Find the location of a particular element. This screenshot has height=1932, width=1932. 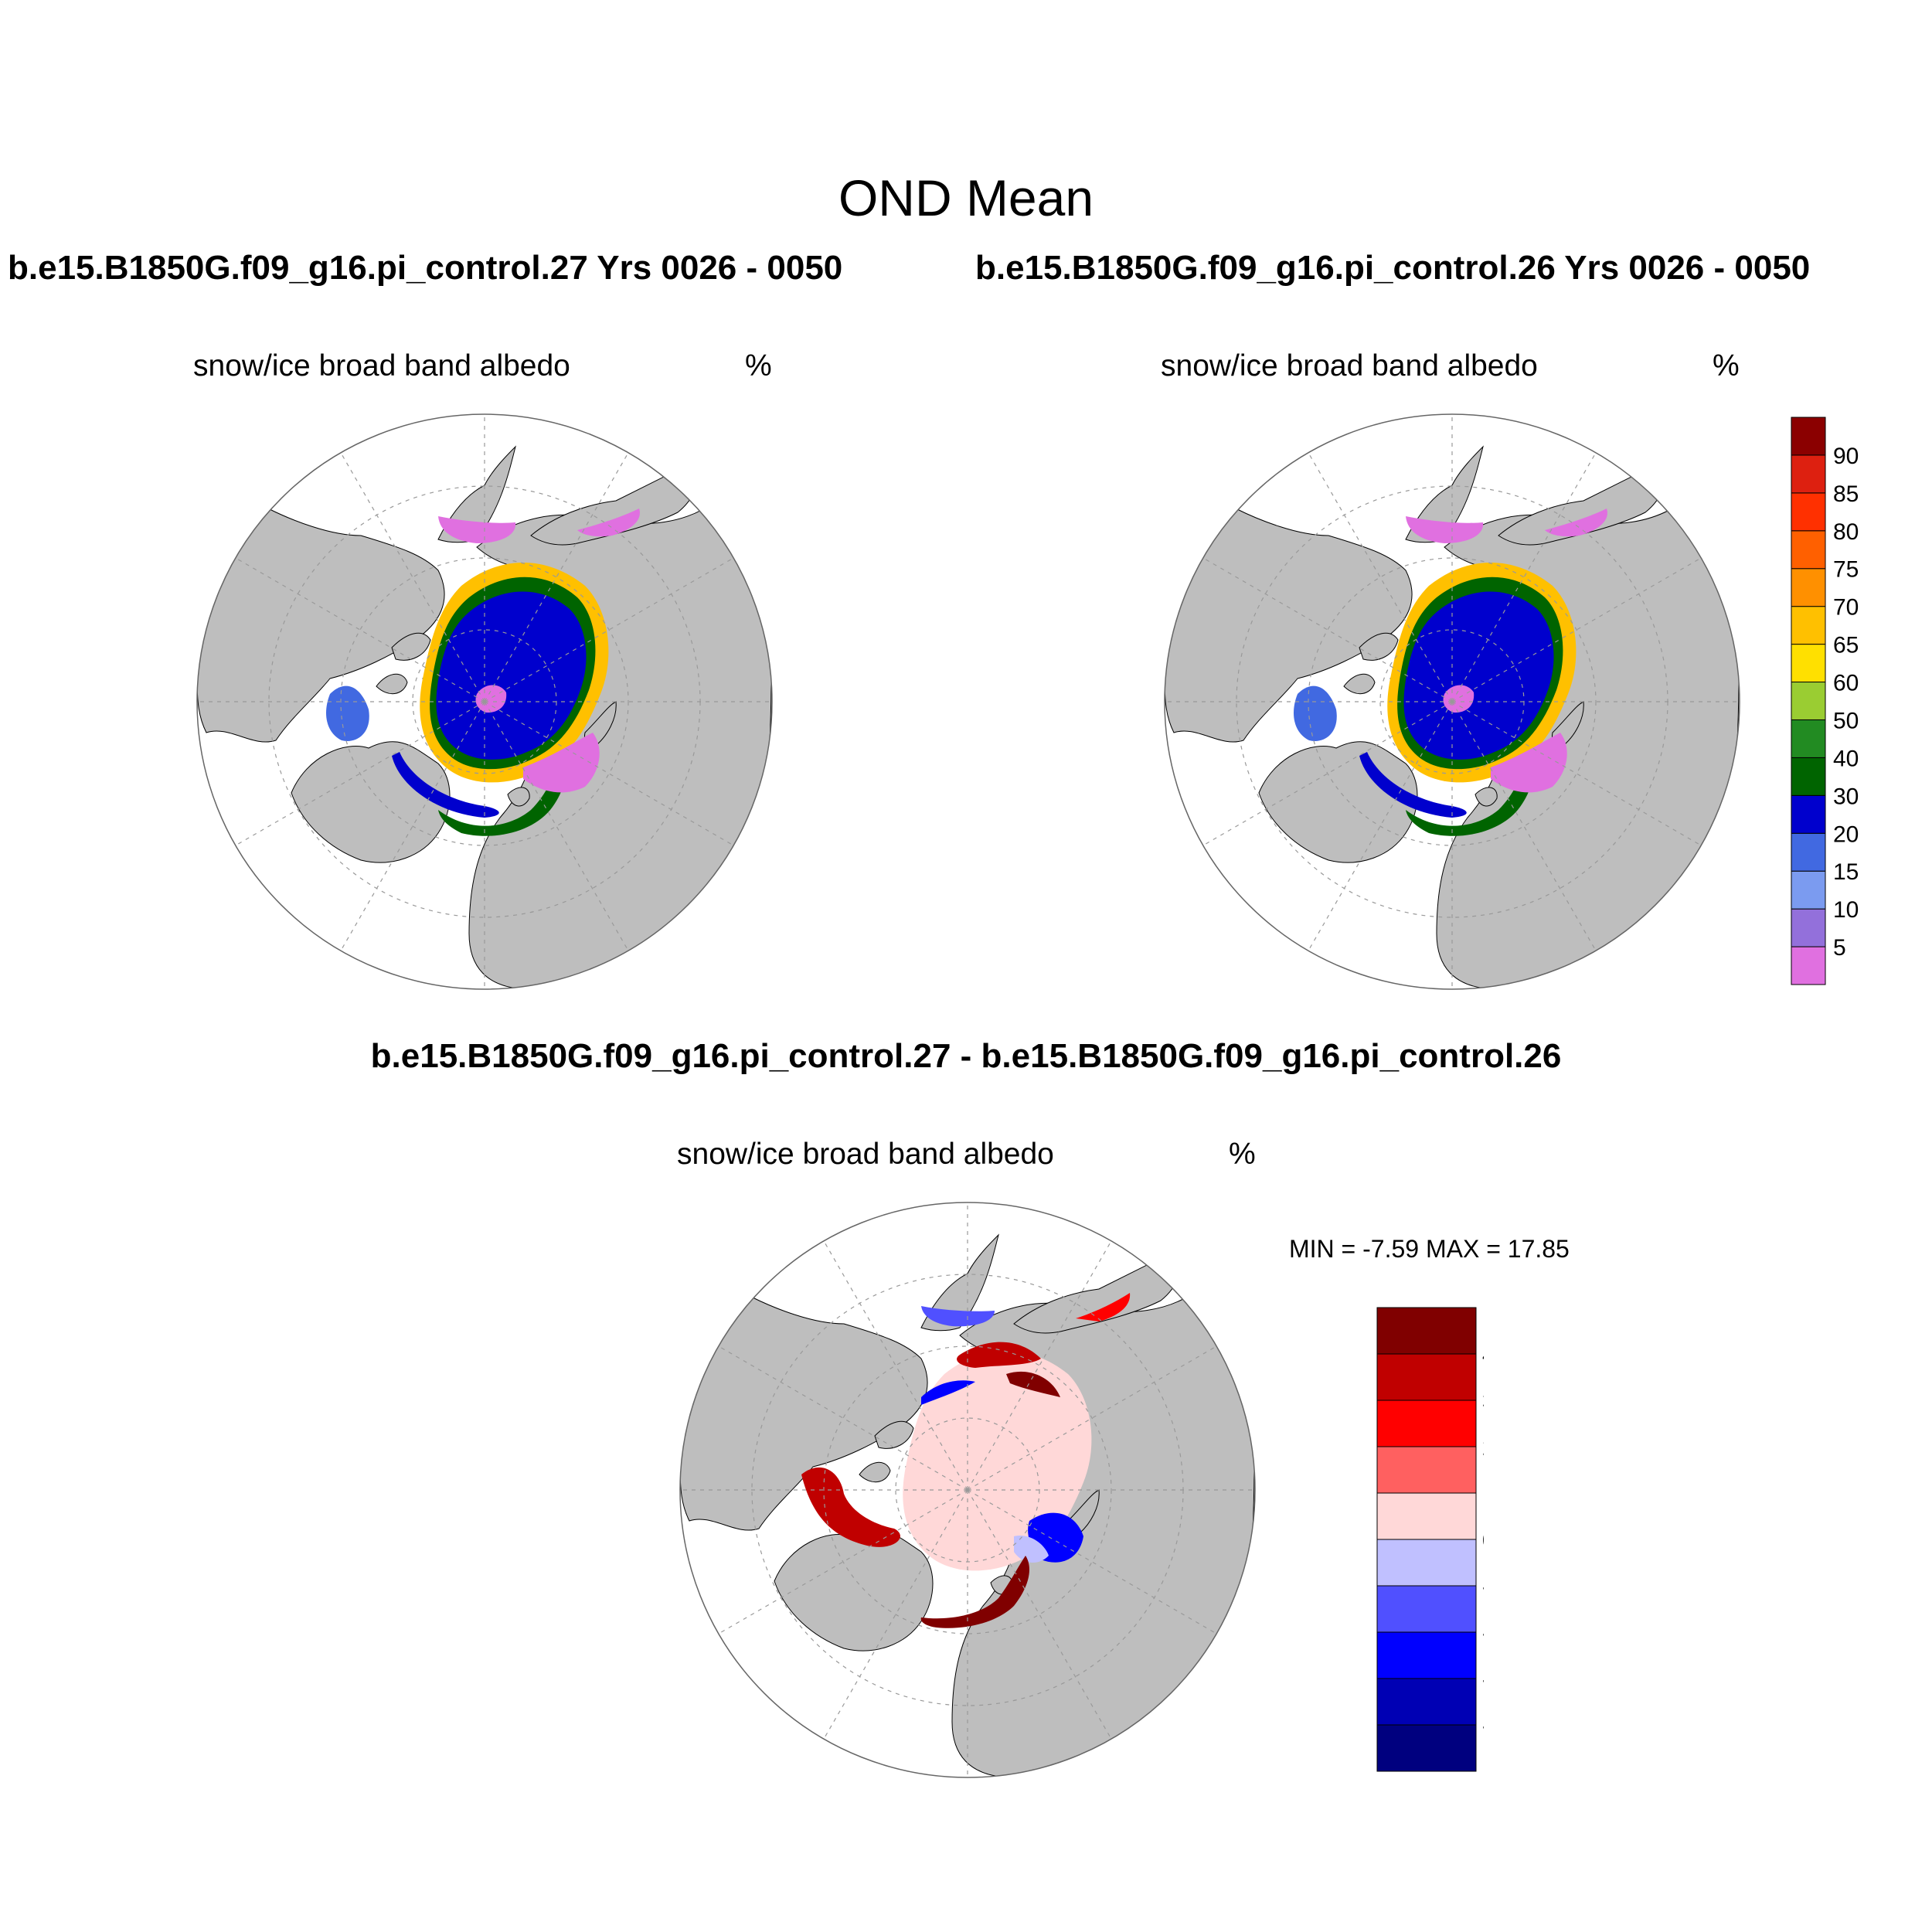

colorbar-tick-label: 20 is located at coordinates (1846, 834).